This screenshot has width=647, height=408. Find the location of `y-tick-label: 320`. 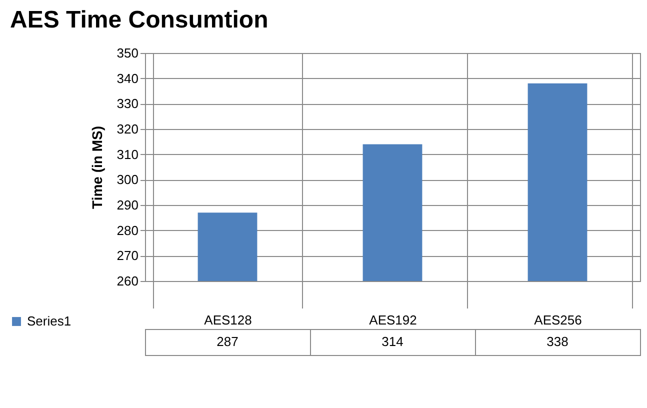

y-tick-label: 320 is located at coordinates (127, 129).